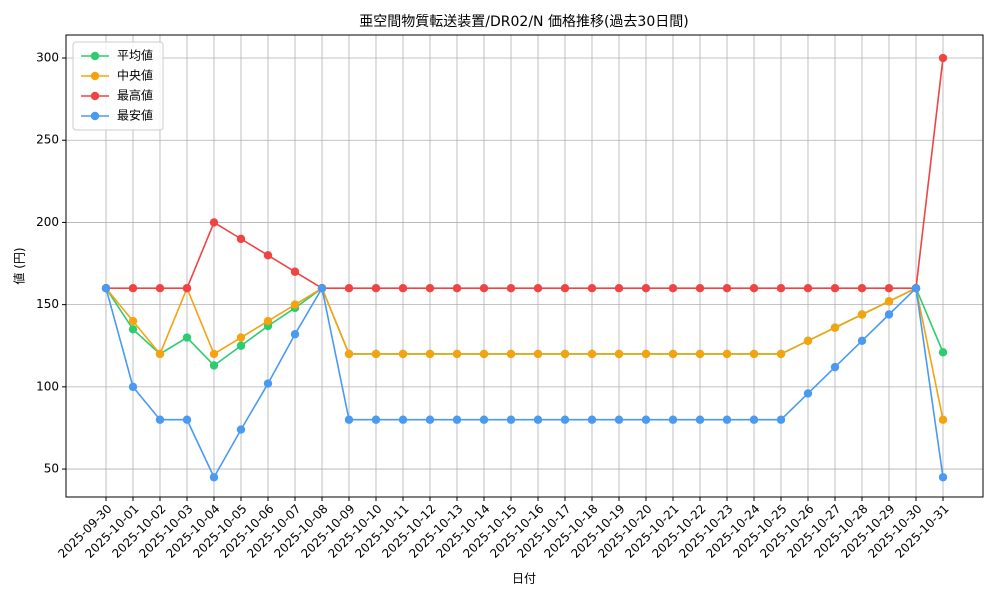 This screenshot has height=600, width=1000. Describe the element at coordinates (51, 469) in the screenshot. I see `y-tick-label: 50` at that location.